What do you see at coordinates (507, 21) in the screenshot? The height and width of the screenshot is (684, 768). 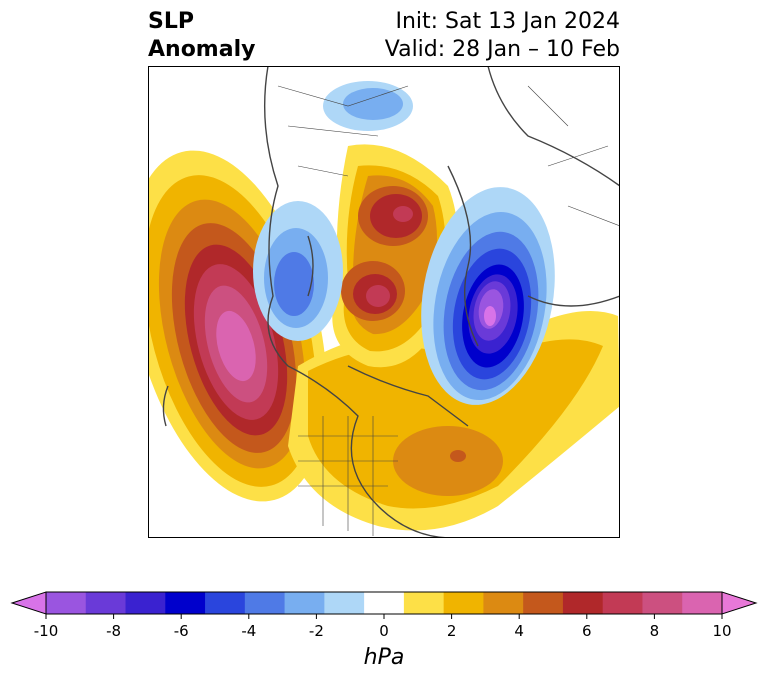 I see `init-date: Init: Sat 13 Jan 2024` at bounding box center [507, 21].